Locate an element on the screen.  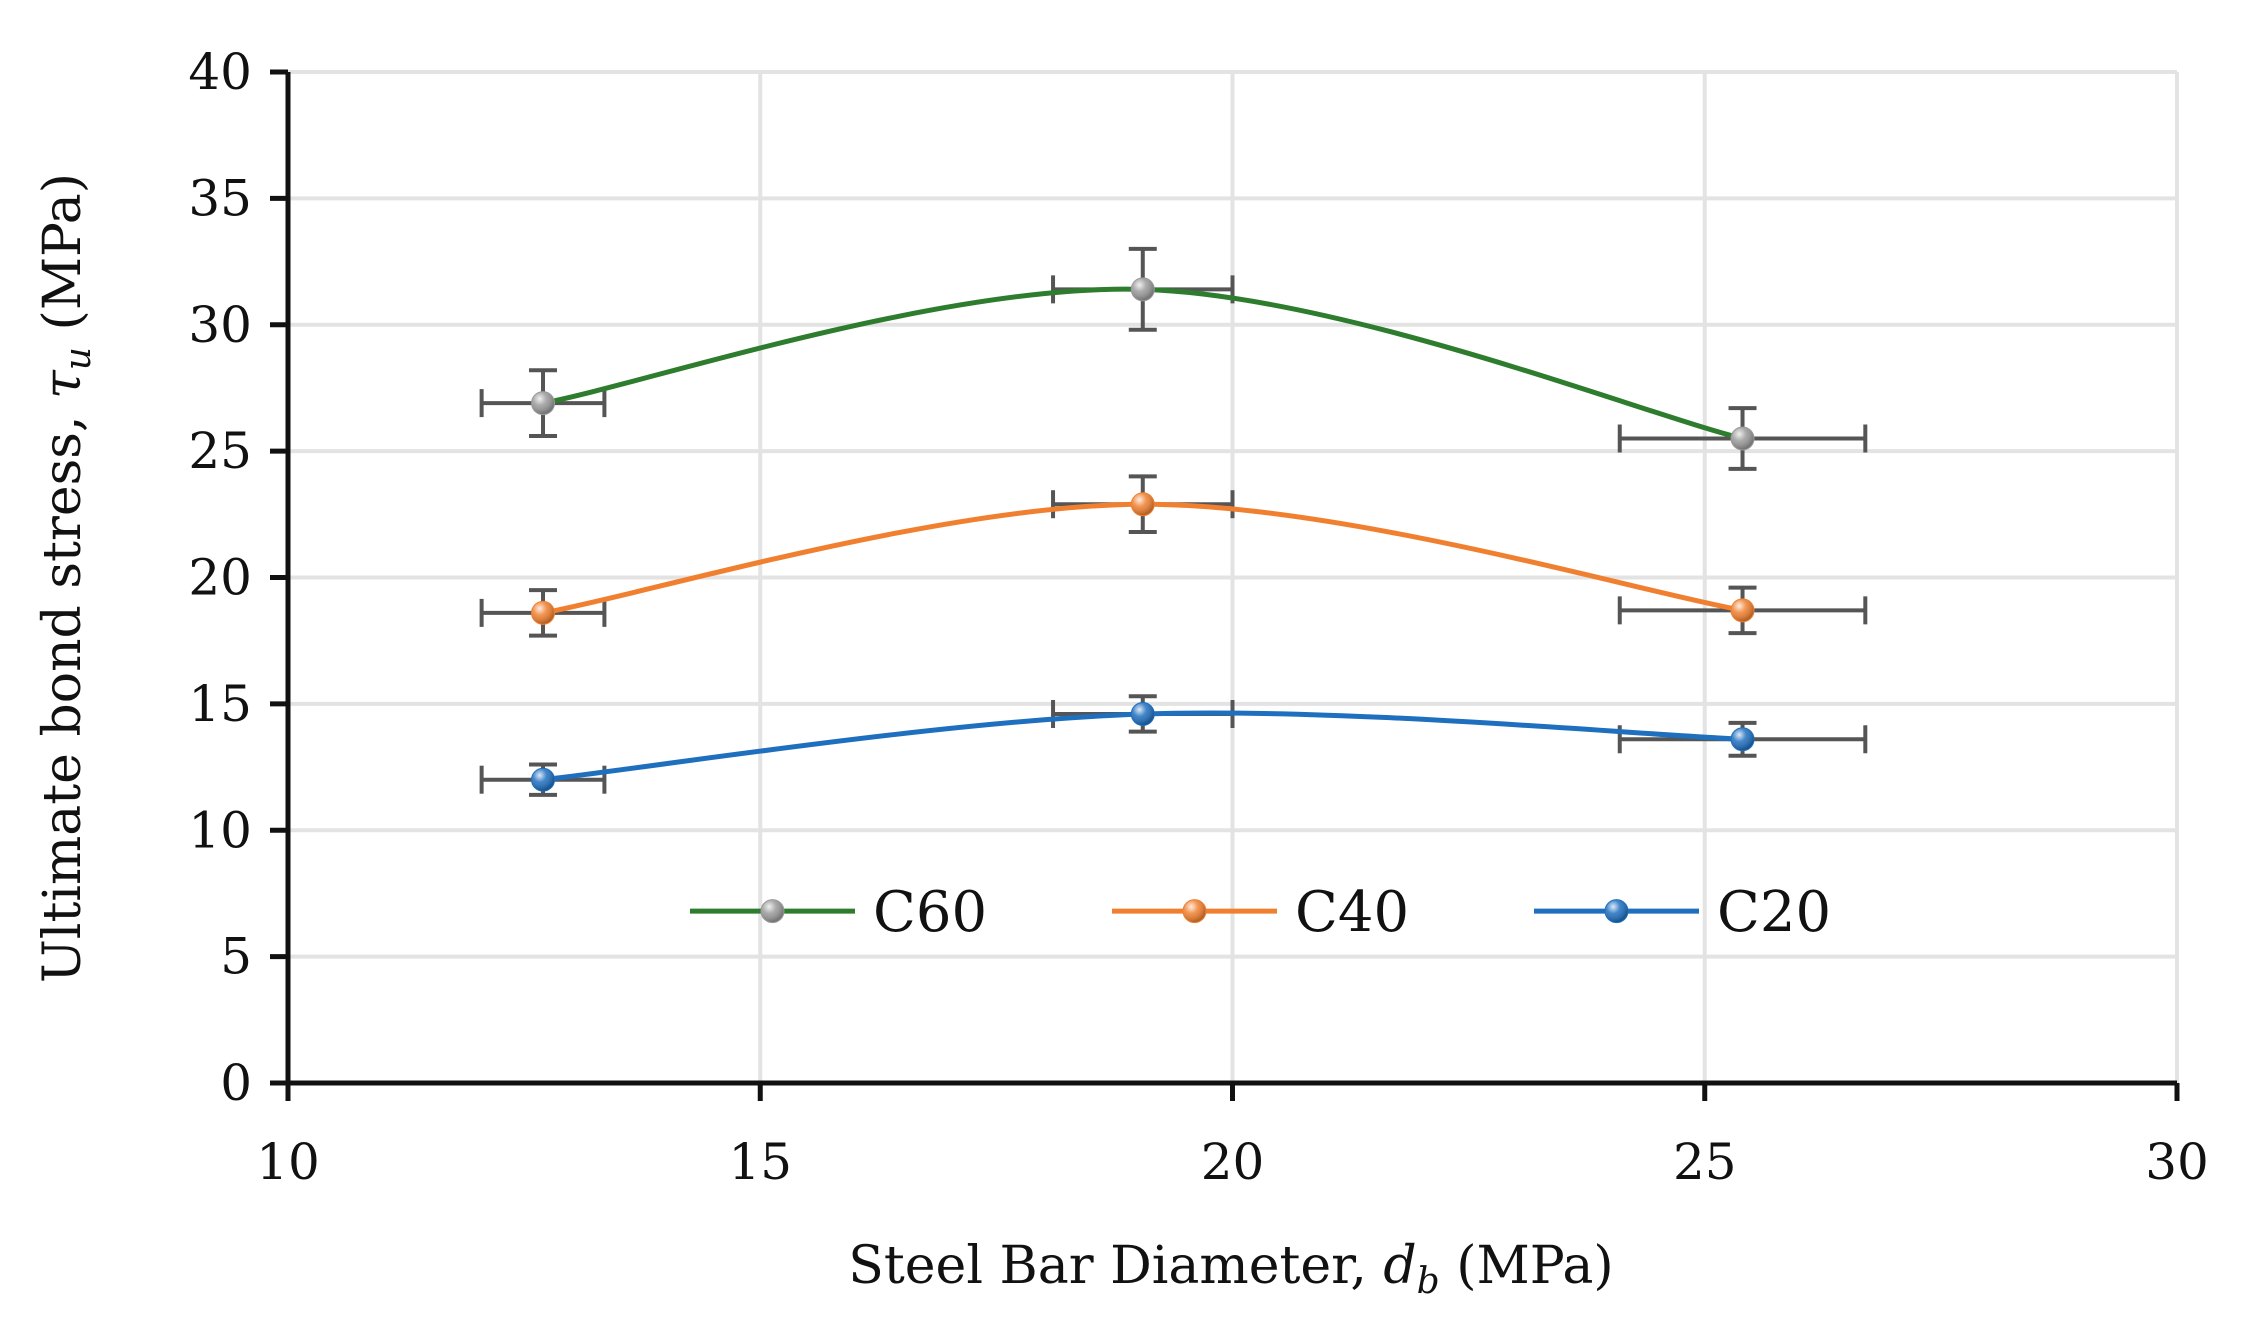
x-tick-label-10: 10 is located at coordinates (288, 1162).